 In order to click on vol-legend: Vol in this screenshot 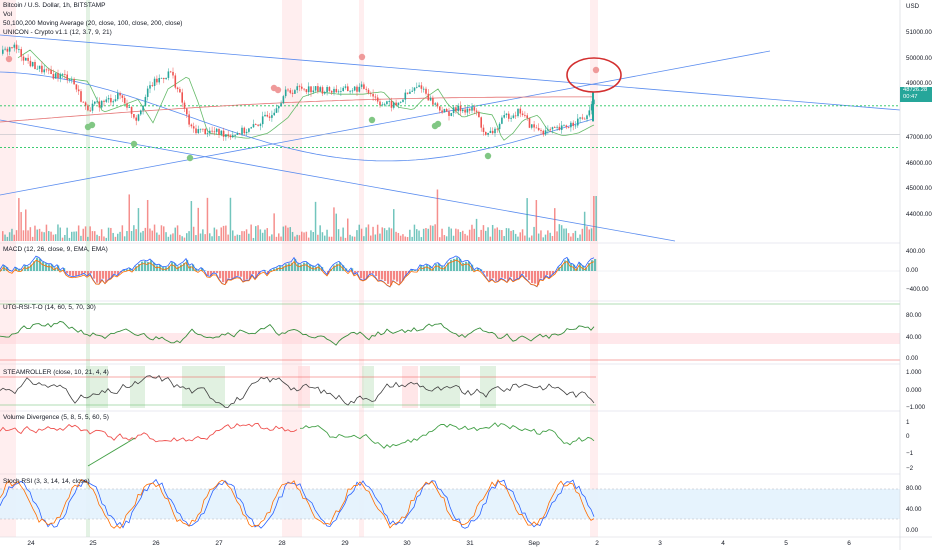, I will do `click(8, 14)`.